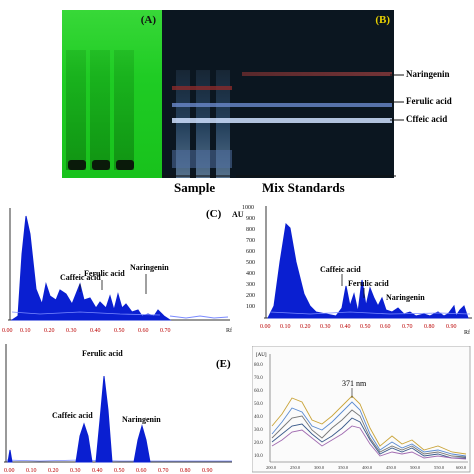 This screenshot has height=474, width=474. I want to click on panel-d-xtick-1: 0.10, so click(285, 327).